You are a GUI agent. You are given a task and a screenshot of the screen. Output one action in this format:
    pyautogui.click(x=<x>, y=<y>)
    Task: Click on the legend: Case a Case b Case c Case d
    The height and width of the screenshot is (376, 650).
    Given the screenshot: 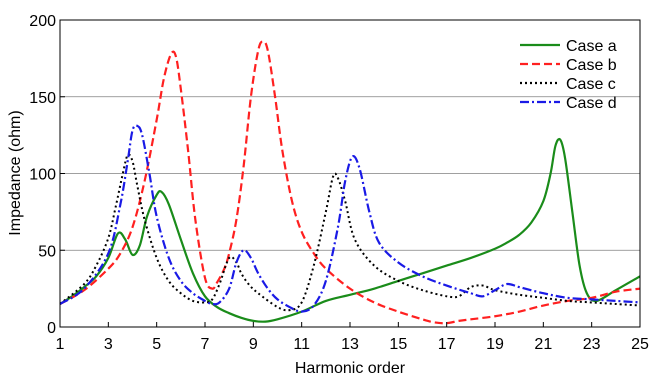 What is the action you would take?
    pyautogui.click(x=568, y=75)
    